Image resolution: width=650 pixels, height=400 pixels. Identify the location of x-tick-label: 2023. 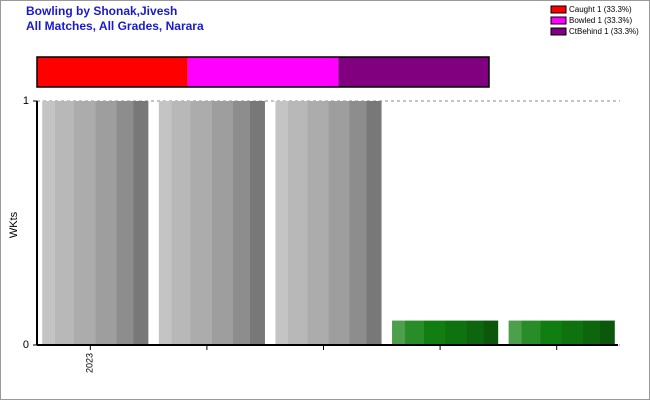
(90, 363).